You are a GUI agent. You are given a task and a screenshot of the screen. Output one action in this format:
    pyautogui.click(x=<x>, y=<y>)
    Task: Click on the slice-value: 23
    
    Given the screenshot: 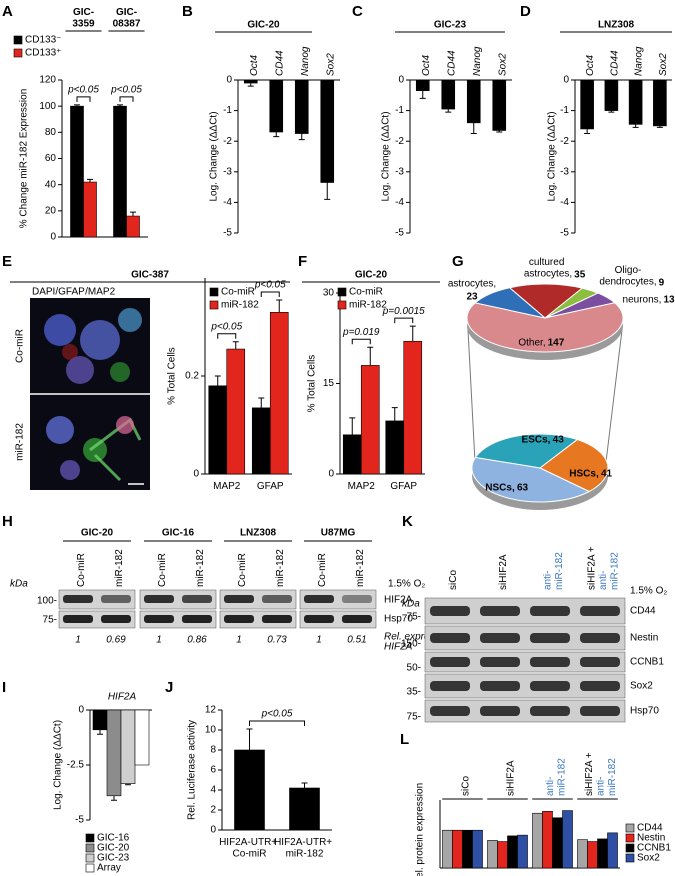 What is the action you would take?
    pyautogui.click(x=472, y=297)
    